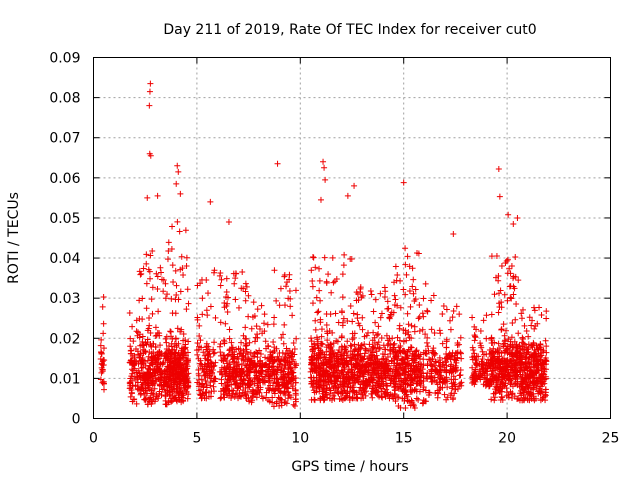 This screenshot has height=480, width=640. I want to click on y-tick-label: 0.08, so click(64, 99).